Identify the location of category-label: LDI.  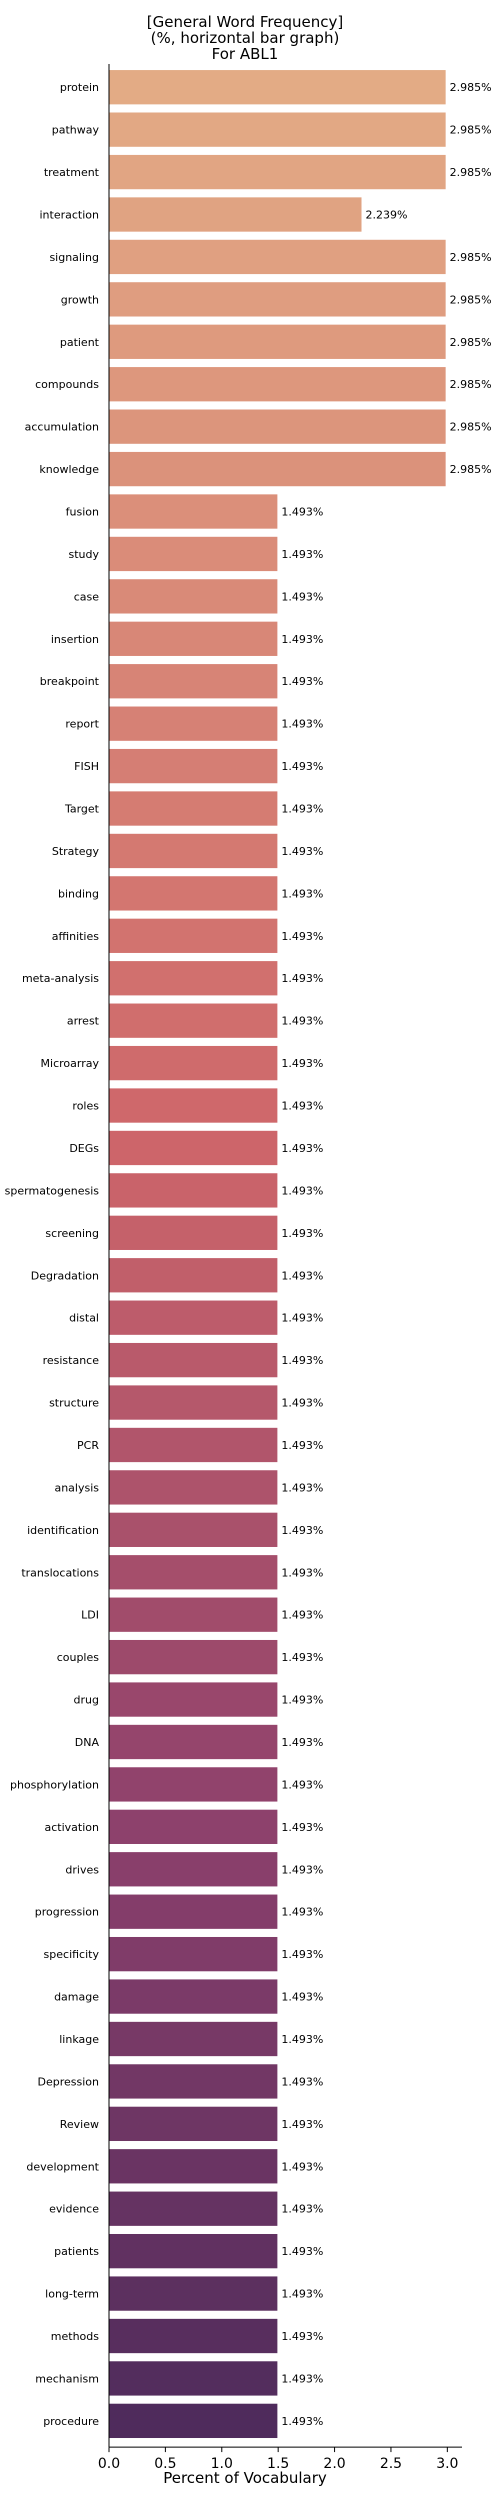
(90, 1615).